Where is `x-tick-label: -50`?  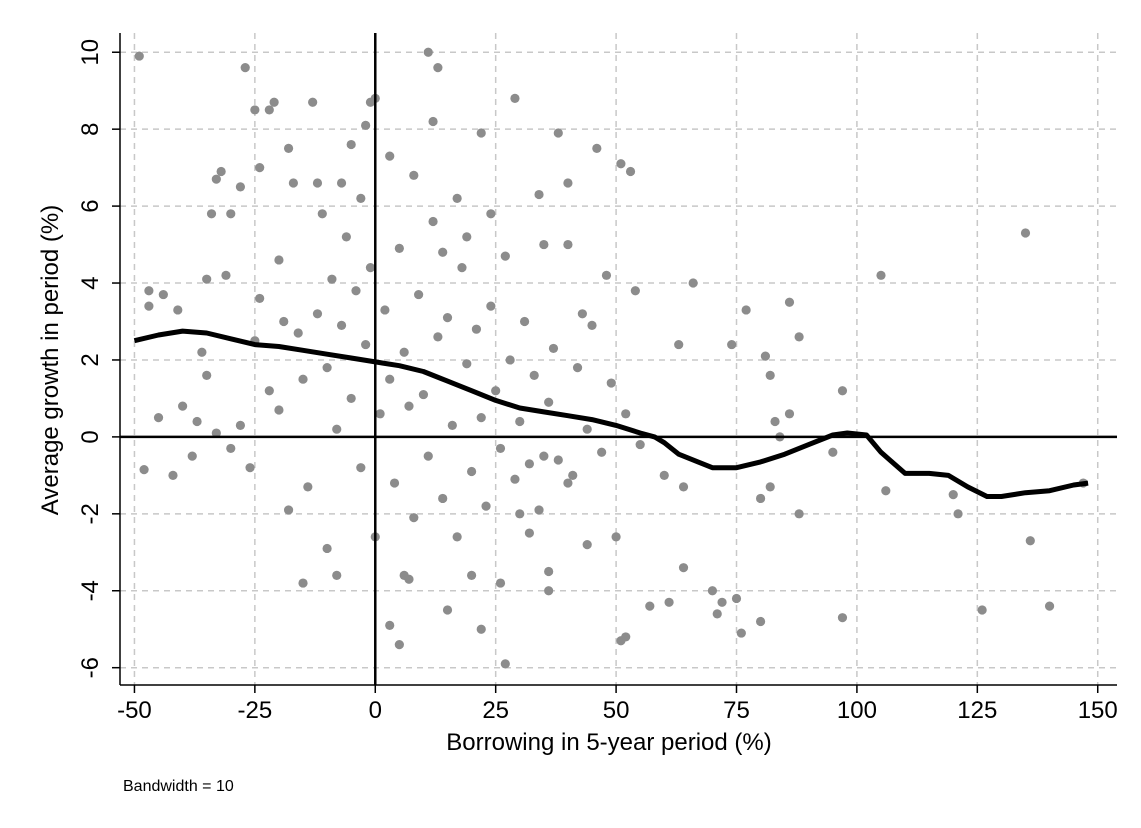
x-tick-label: -50 is located at coordinates (134, 710).